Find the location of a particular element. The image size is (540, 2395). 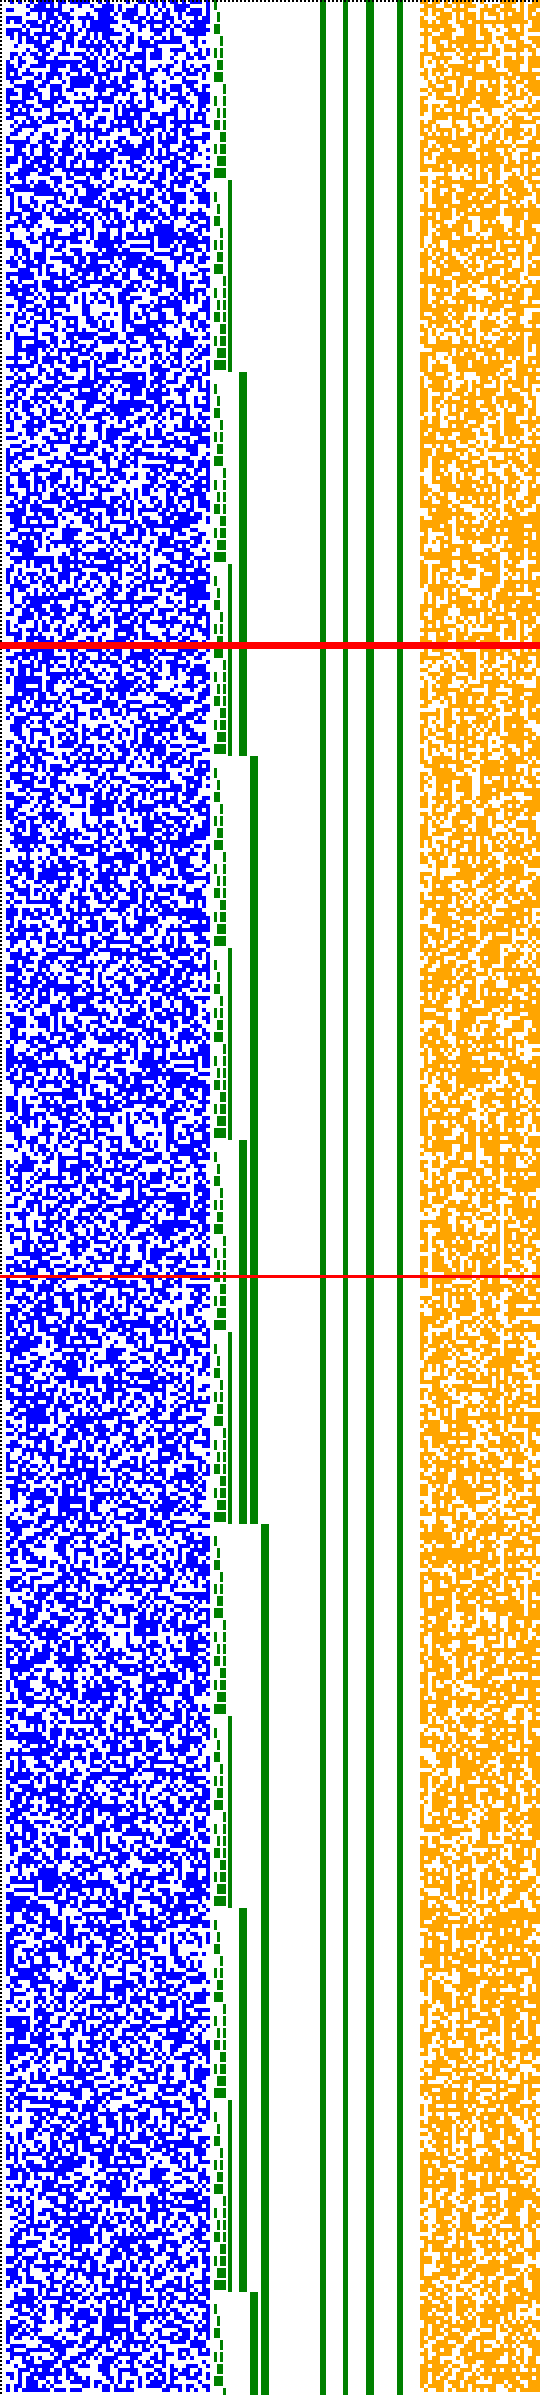

staircase-counter is located at coordinates (241, 1197).